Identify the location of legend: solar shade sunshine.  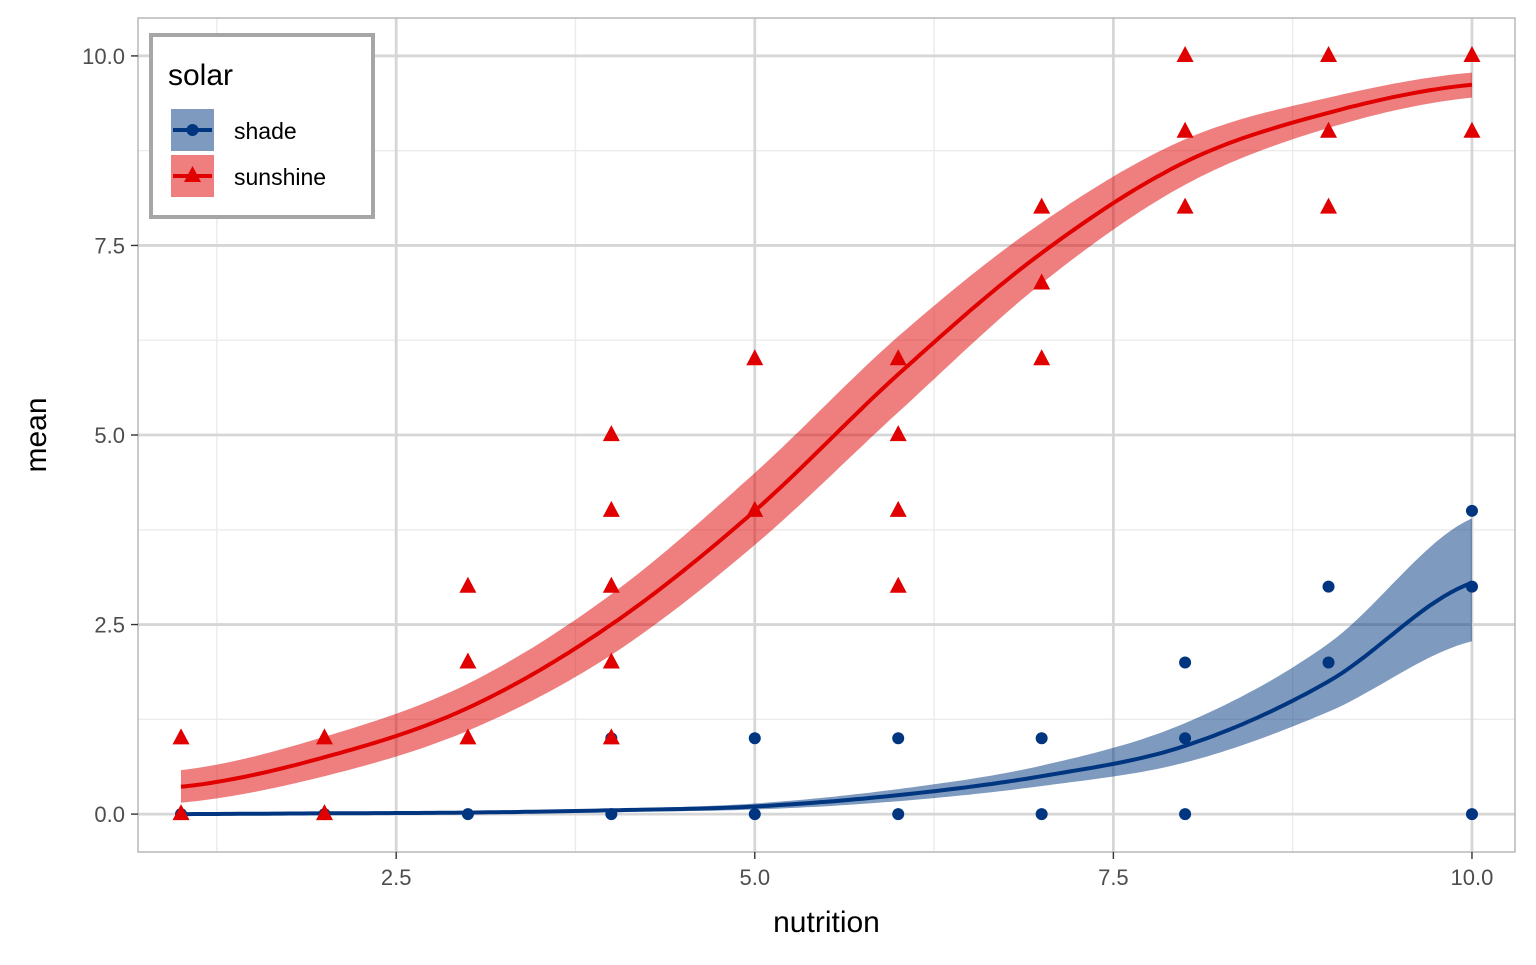
(262, 126).